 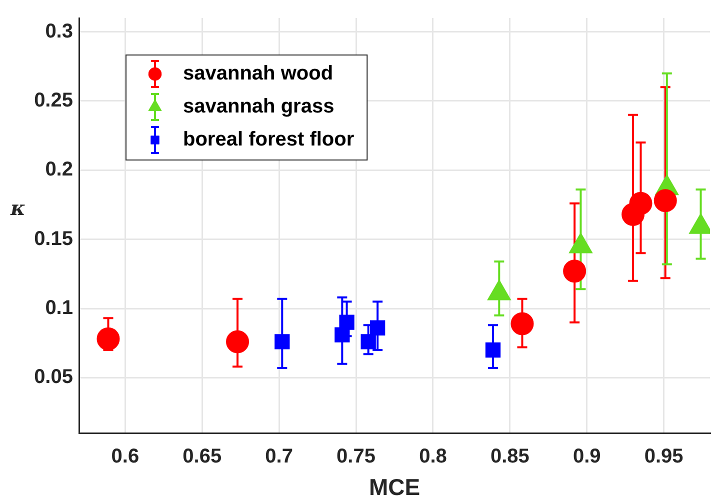 What do you see at coordinates (664, 457) in the screenshot?
I see `x-tick-label: 0.95` at bounding box center [664, 457].